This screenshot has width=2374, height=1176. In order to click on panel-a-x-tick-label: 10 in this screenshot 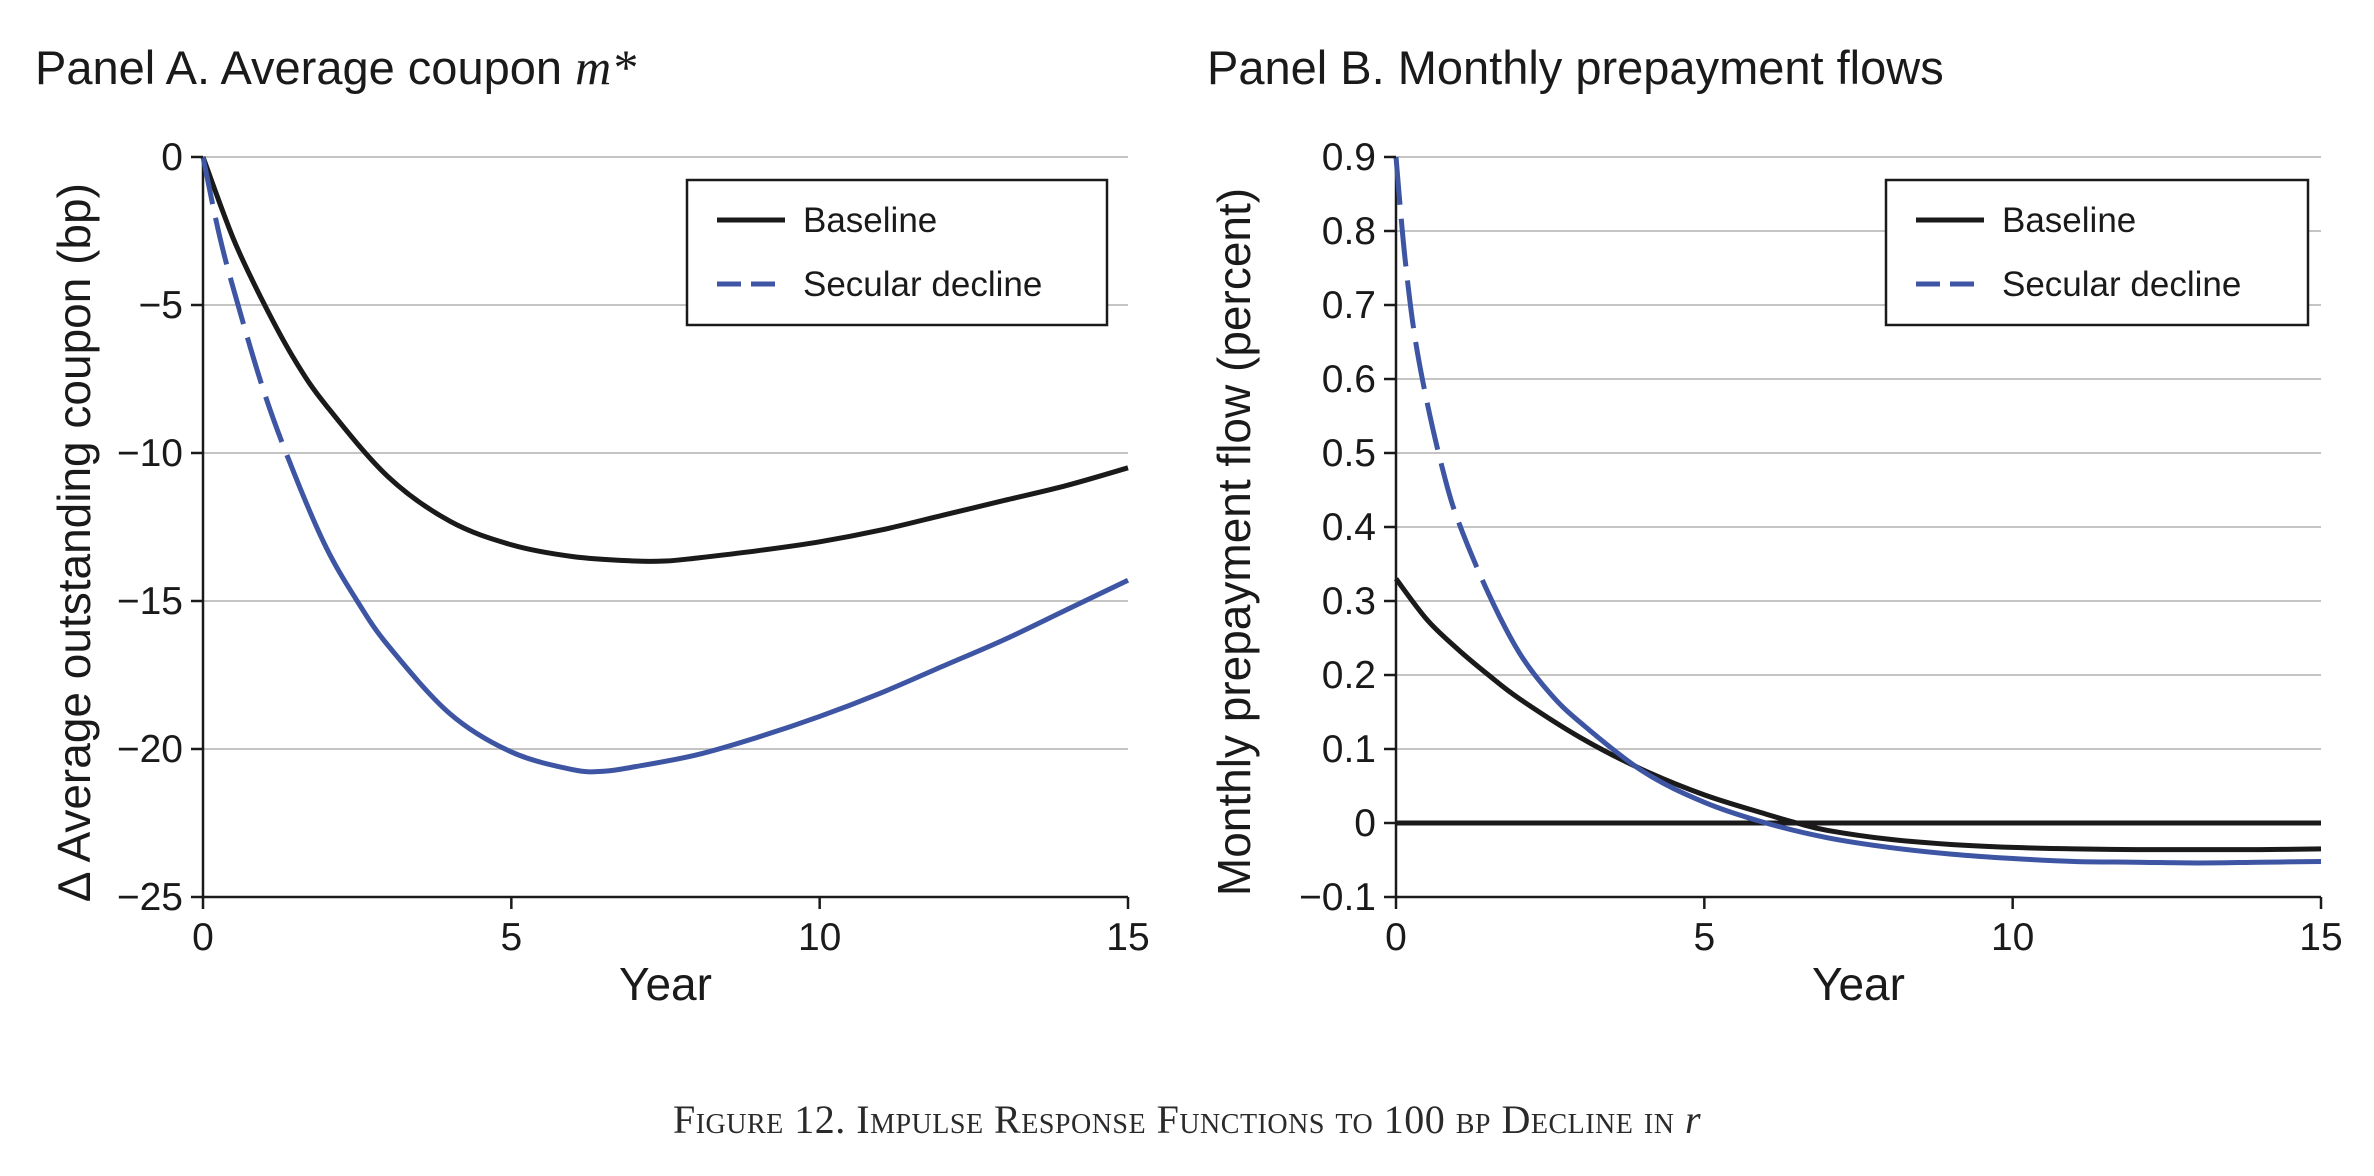, I will do `click(819, 937)`.